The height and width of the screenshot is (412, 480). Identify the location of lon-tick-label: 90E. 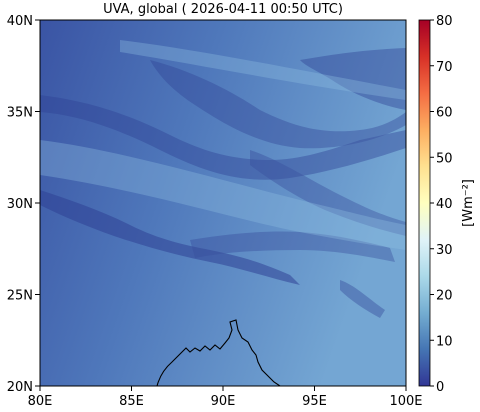
(223, 401).